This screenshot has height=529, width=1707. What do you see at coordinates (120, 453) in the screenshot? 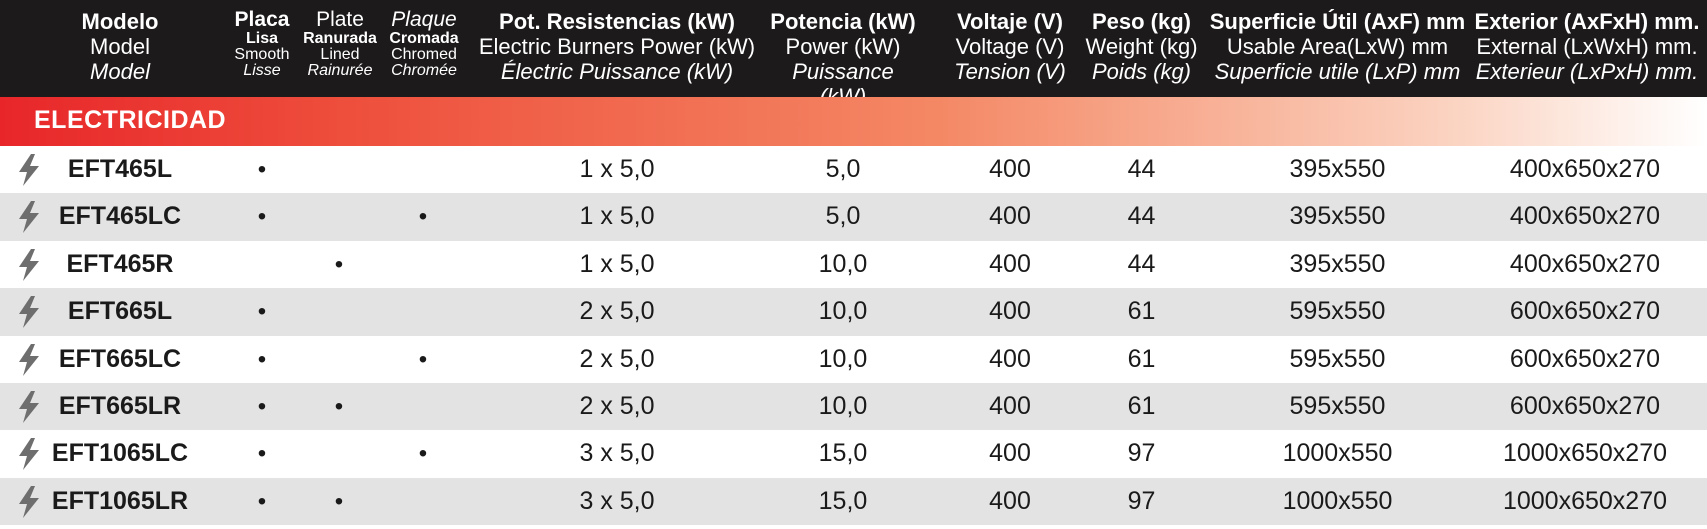
I see `model-cell: EFT1065LC` at bounding box center [120, 453].